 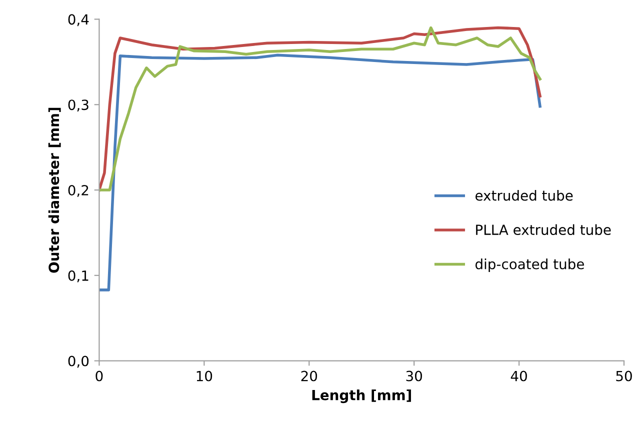 I want to click on y-tick-label: 0,2, so click(x=78, y=190).